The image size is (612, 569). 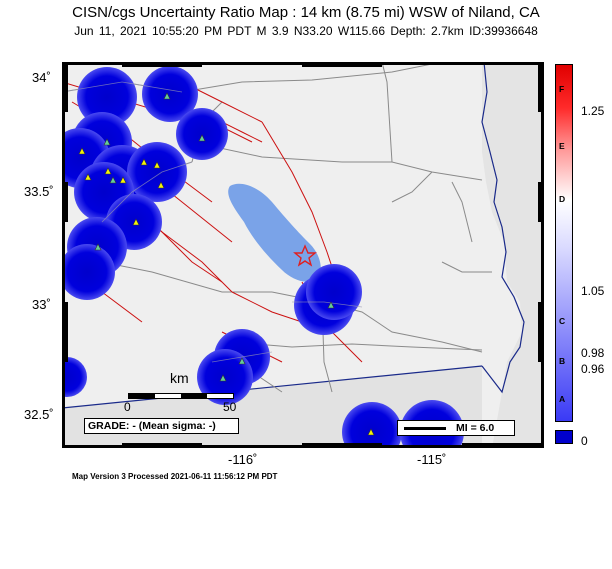 I want to click on colorbar-letter-d: D, so click(x=562, y=199).